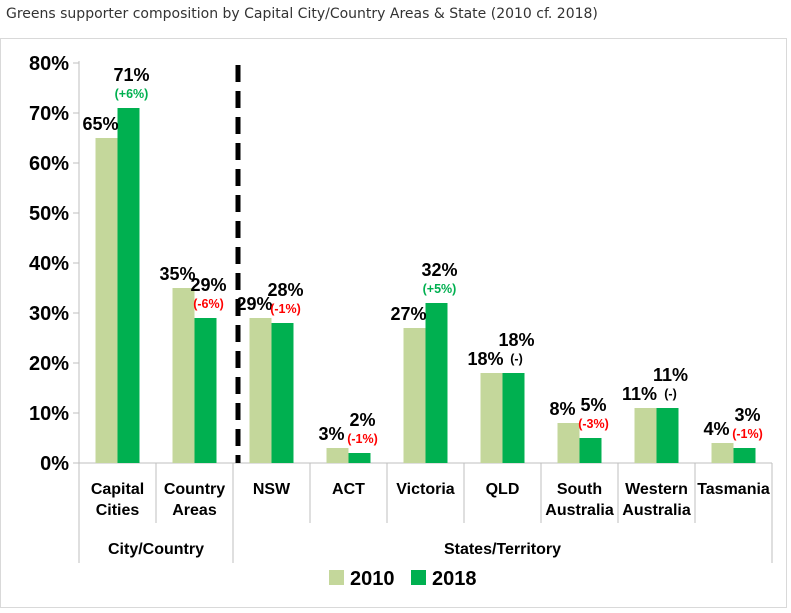 The width and height of the screenshot is (791, 613). I want to click on legend-label-2010: 2010, so click(372, 579).